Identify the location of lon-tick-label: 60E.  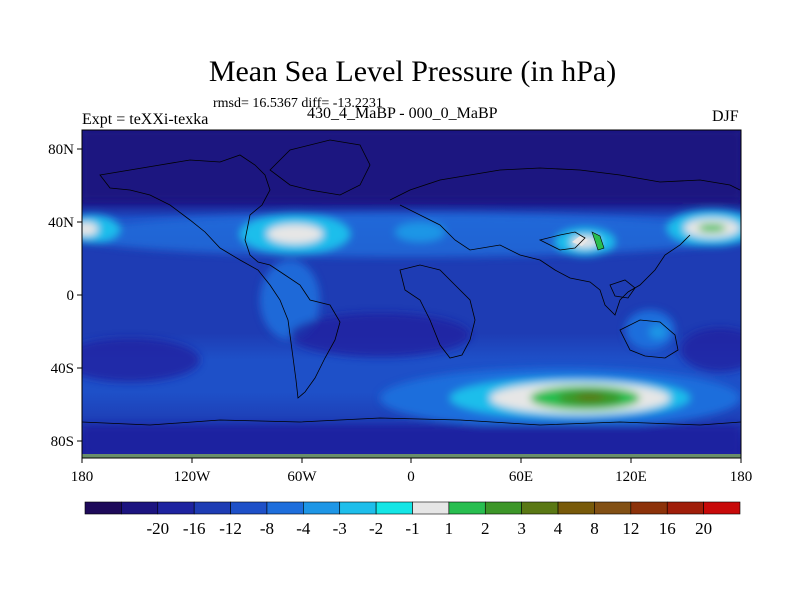
(521, 477).